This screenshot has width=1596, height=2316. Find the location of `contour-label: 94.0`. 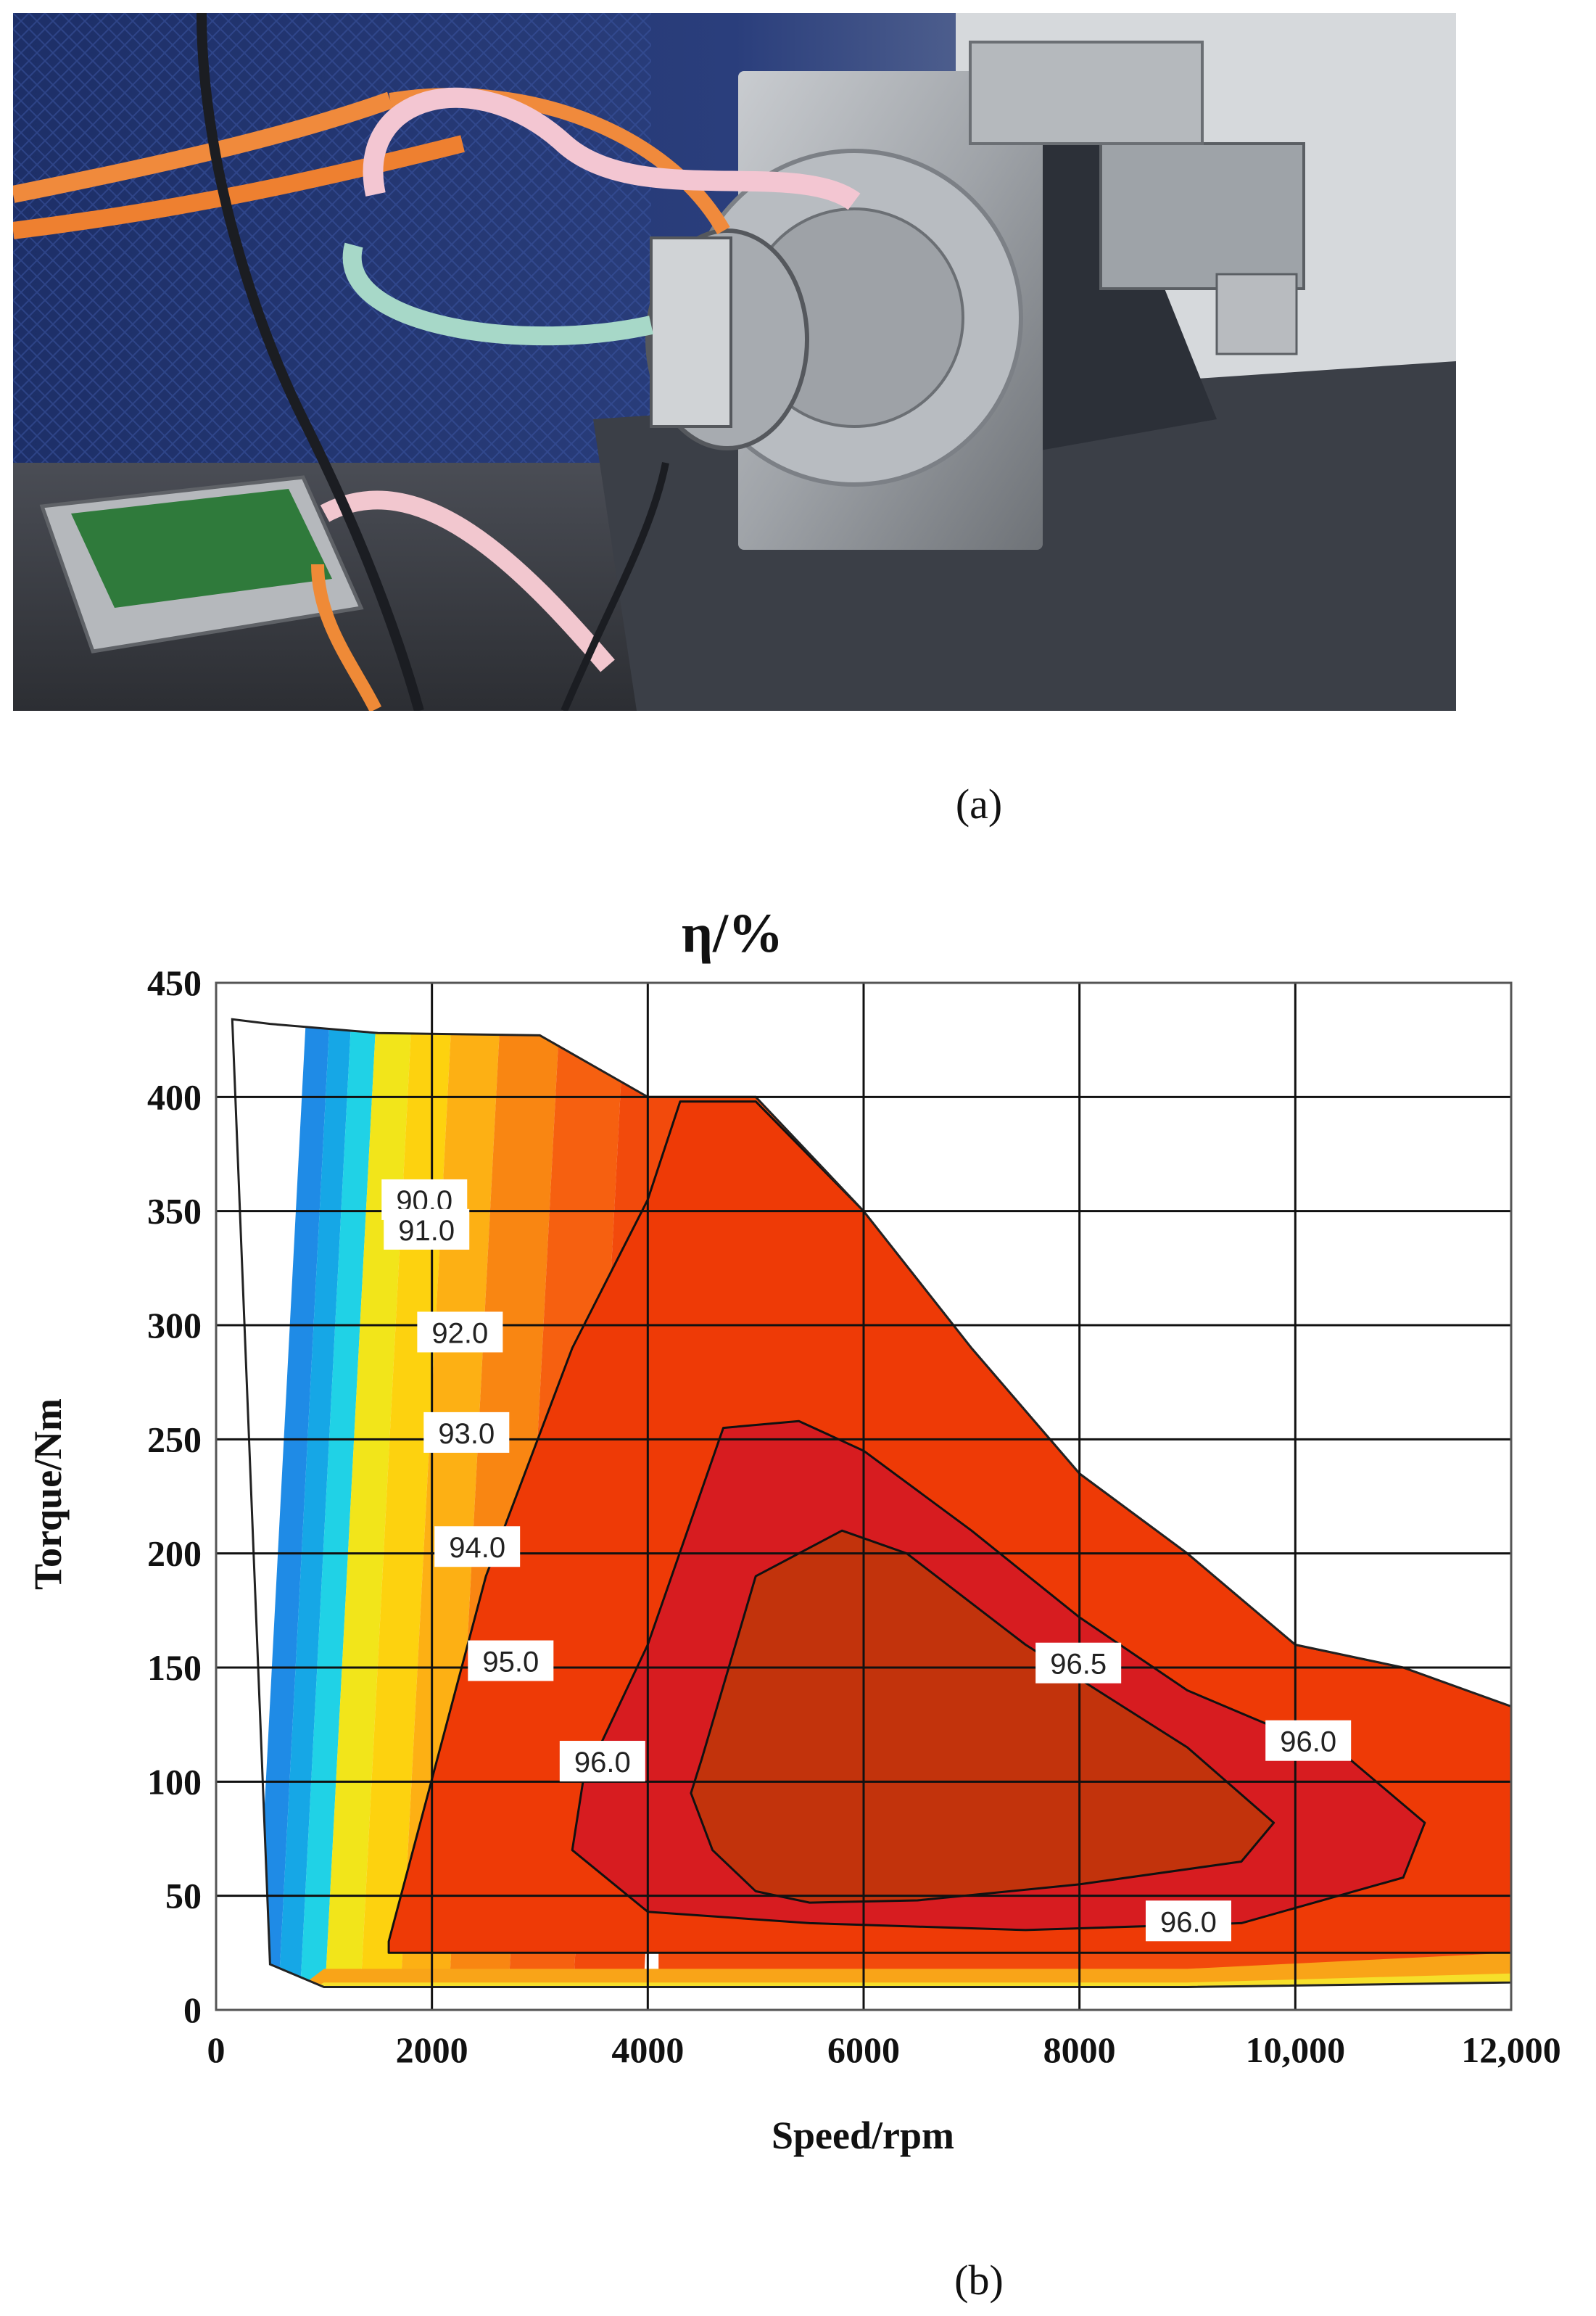

contour-label: 94.0 is located at coordinates (477, 1547).